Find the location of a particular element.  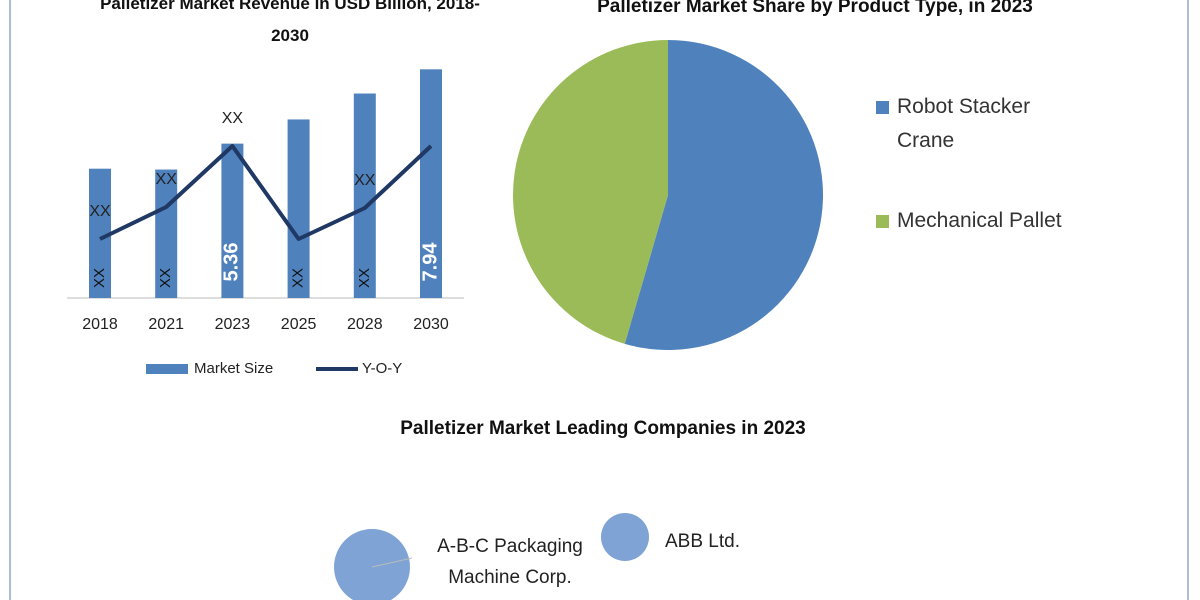

bubble-label: ABB Ltd. is located at coordinates (702, 541).